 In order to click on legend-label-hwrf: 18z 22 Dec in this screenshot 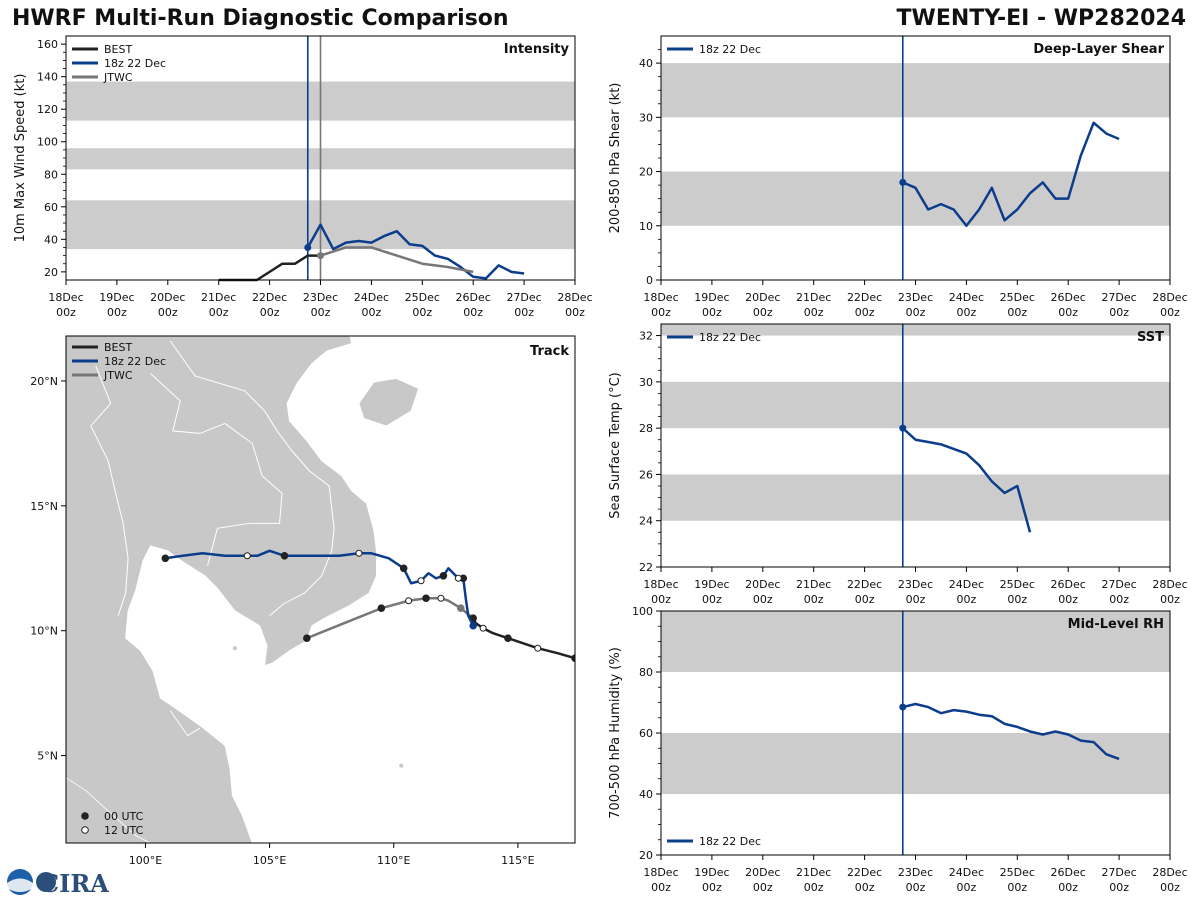, I will do `click(730, 49)`.